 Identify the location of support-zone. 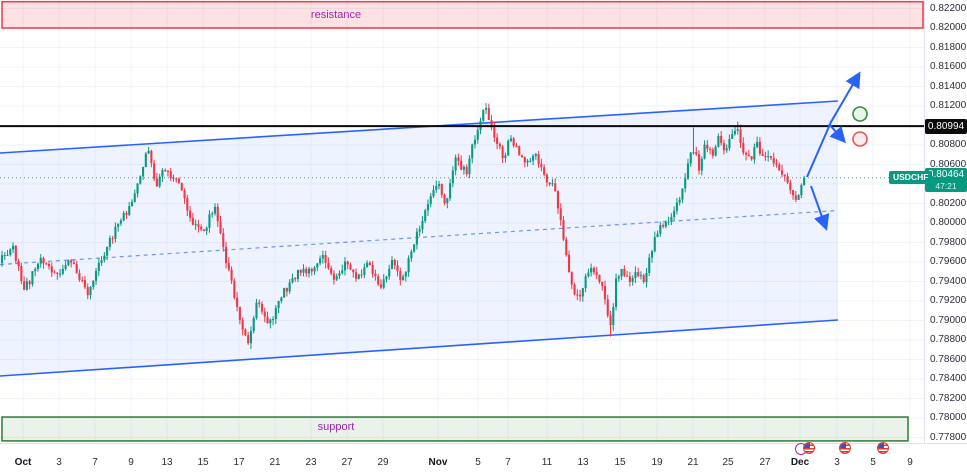
(455, 429).